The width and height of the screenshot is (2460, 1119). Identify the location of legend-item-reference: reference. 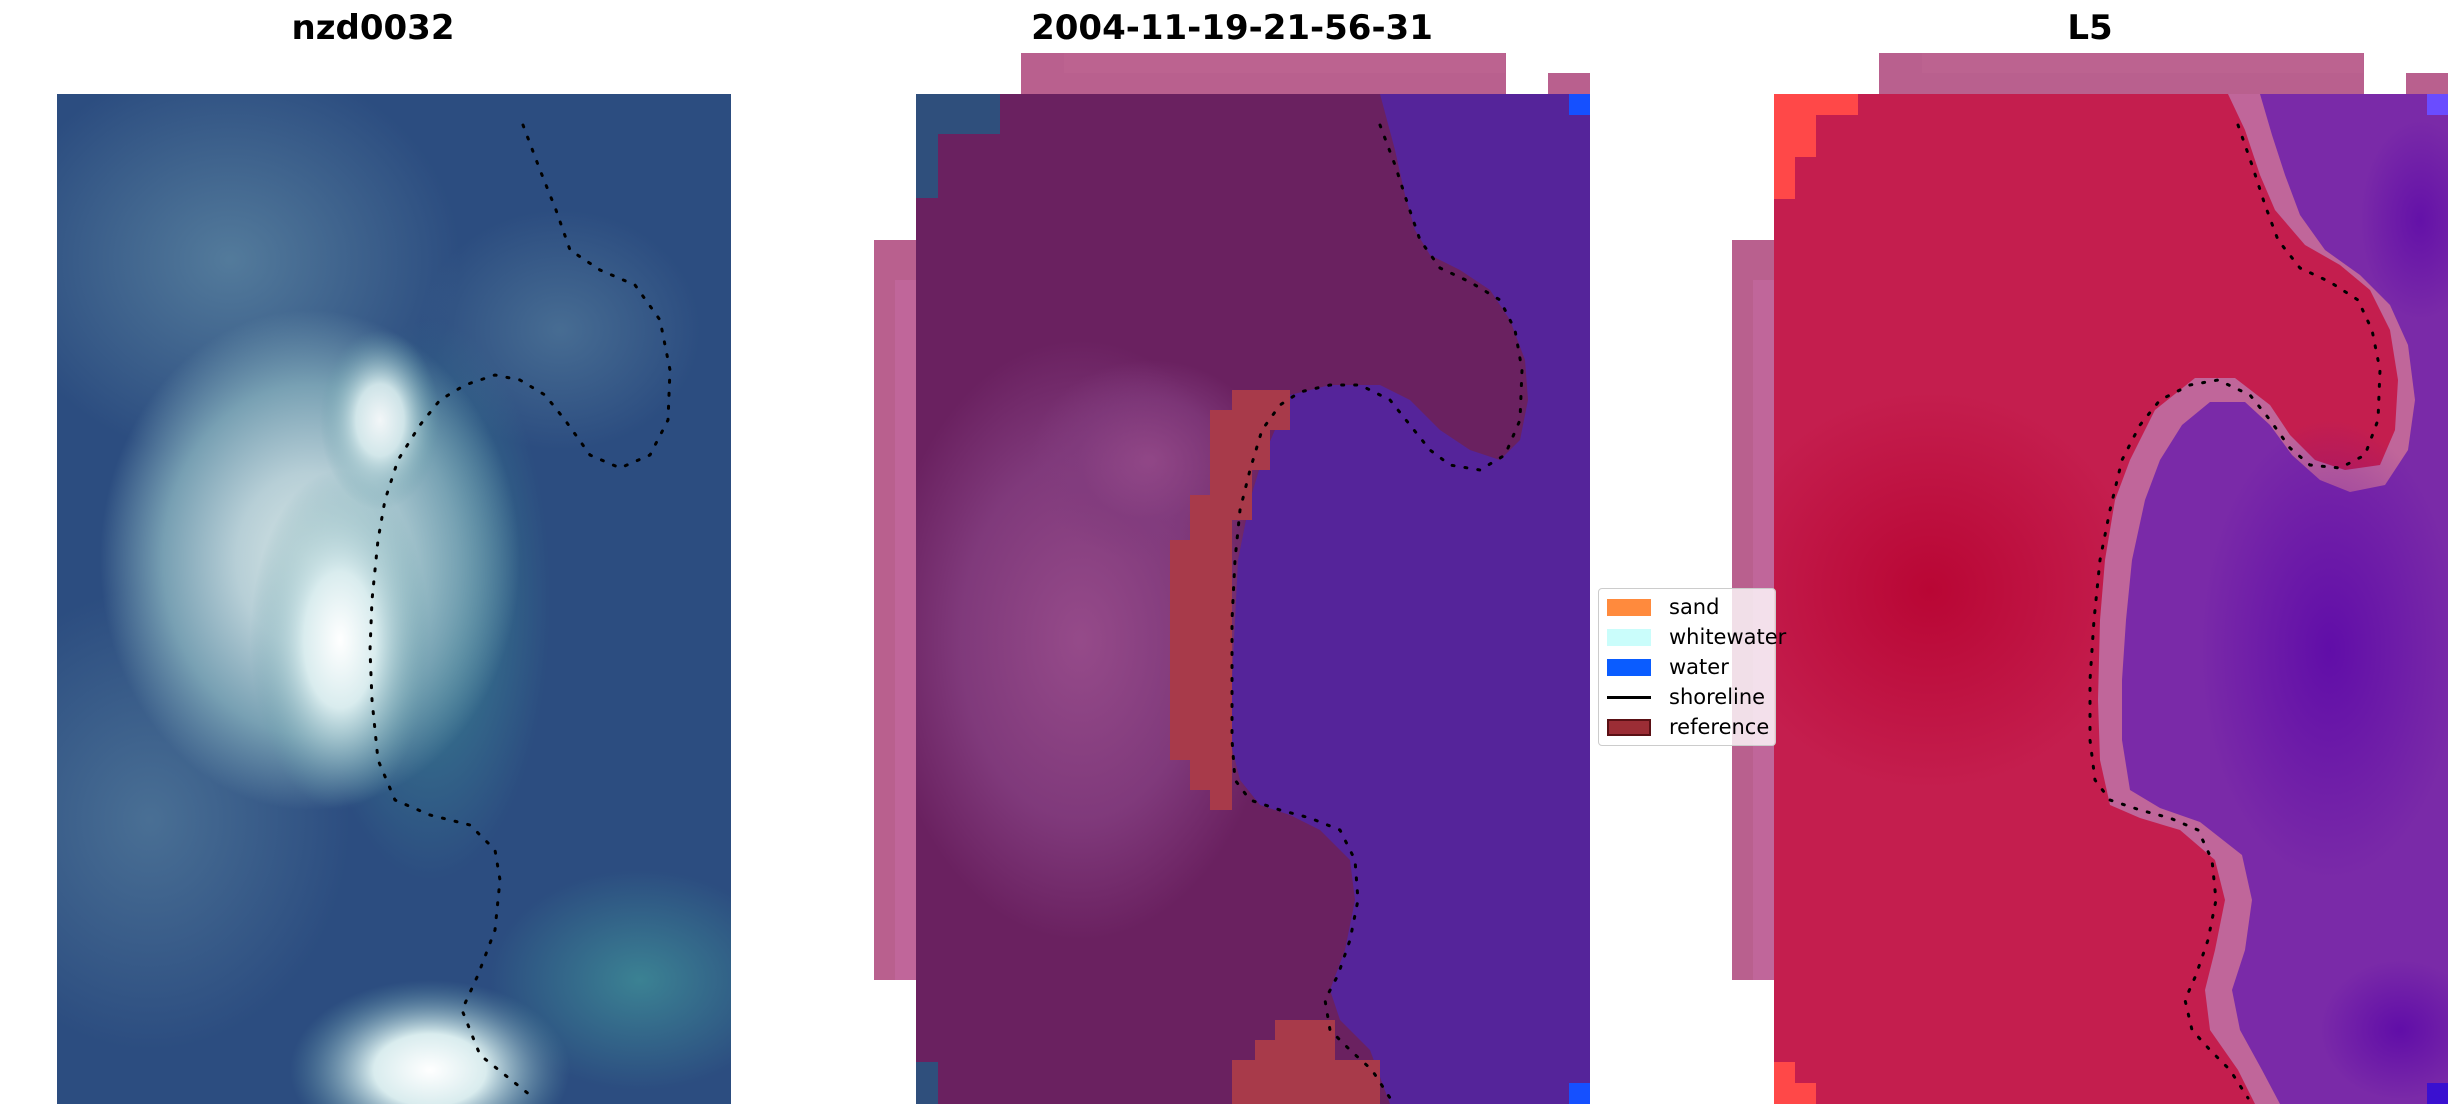
(1688, 727).